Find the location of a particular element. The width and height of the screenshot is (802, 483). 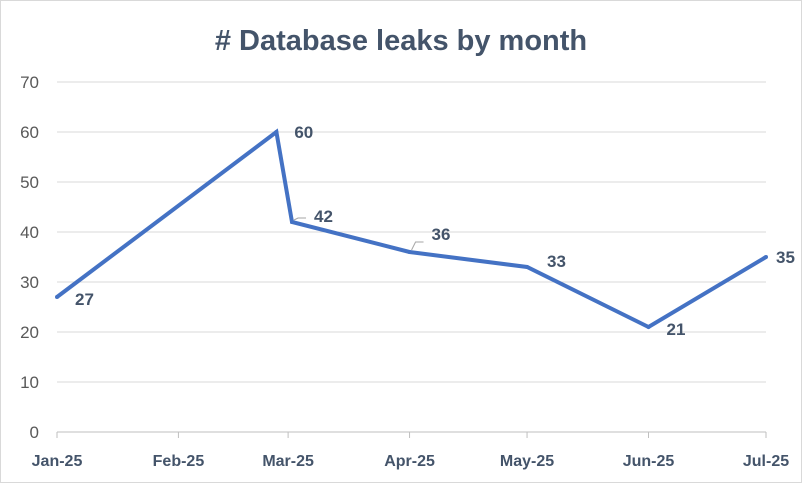

x-tick-label: Jul-25 is located at coordinates (766, 461).